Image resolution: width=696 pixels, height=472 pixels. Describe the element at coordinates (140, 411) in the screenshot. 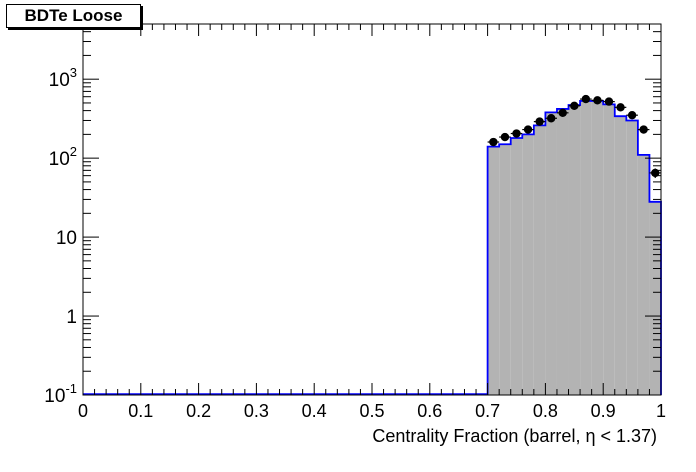

I see `x-tick-label: 0.1` at that location.